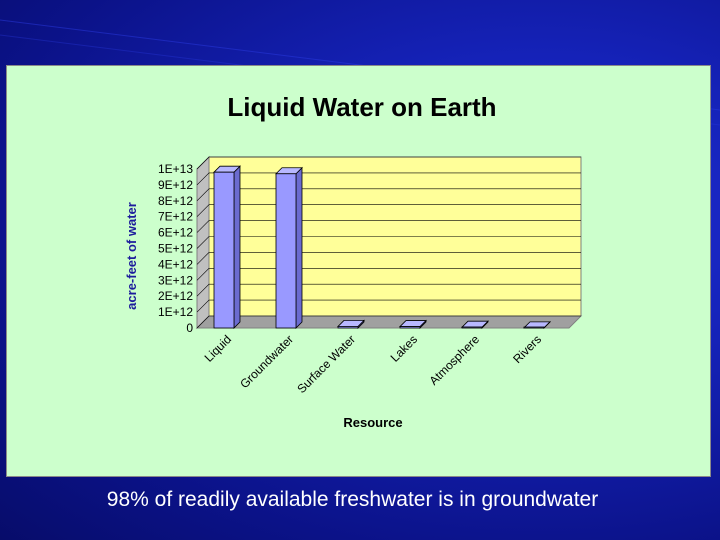  What do you see at coordinates (404, 348) in the screenshot?
I see `x-tick-label: Lakes` at bounding box center [404, 348].